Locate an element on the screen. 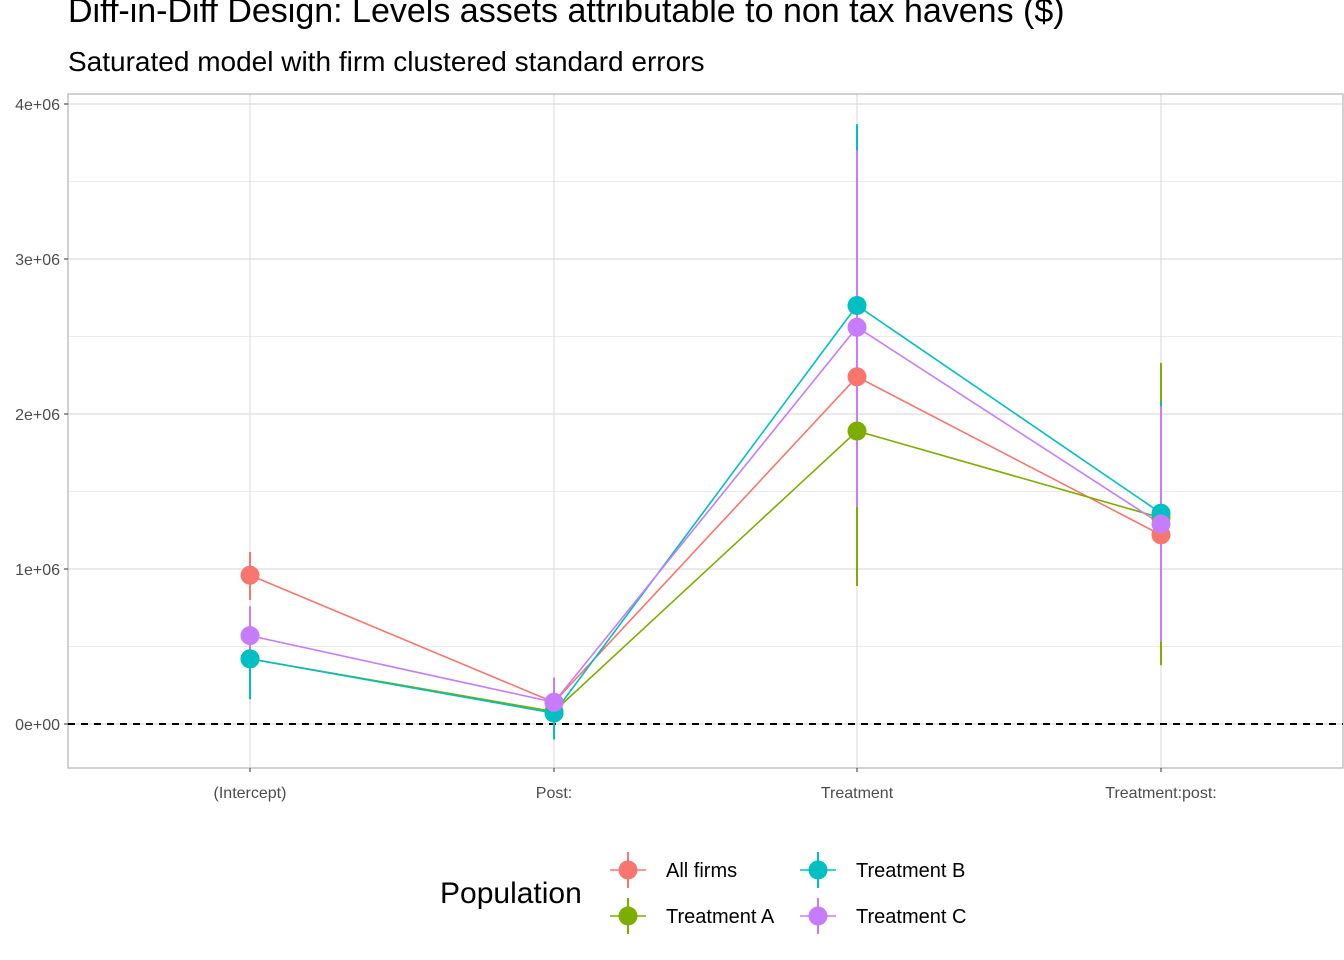 This screenshot has height=960, width=1344. legend-label: Treatment B is located at coordinates (910, 871).